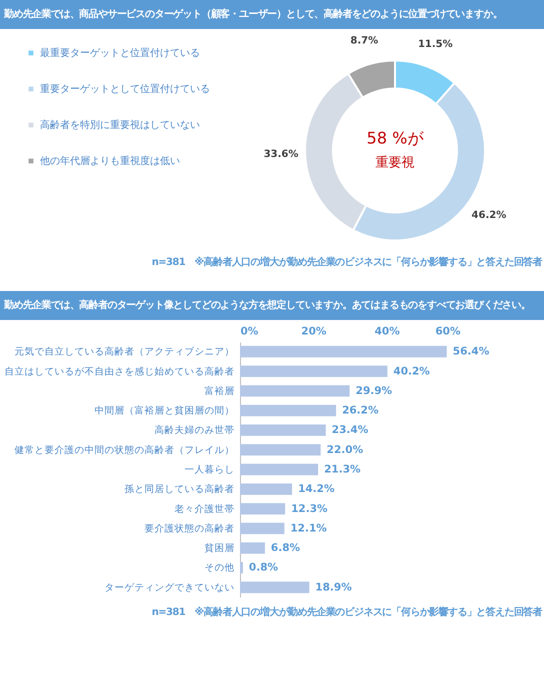  What do you see at coordinates (219, 390) in the screenshot?
I see `y-tick-label: 富裕層` at bounding box center [219, 390].